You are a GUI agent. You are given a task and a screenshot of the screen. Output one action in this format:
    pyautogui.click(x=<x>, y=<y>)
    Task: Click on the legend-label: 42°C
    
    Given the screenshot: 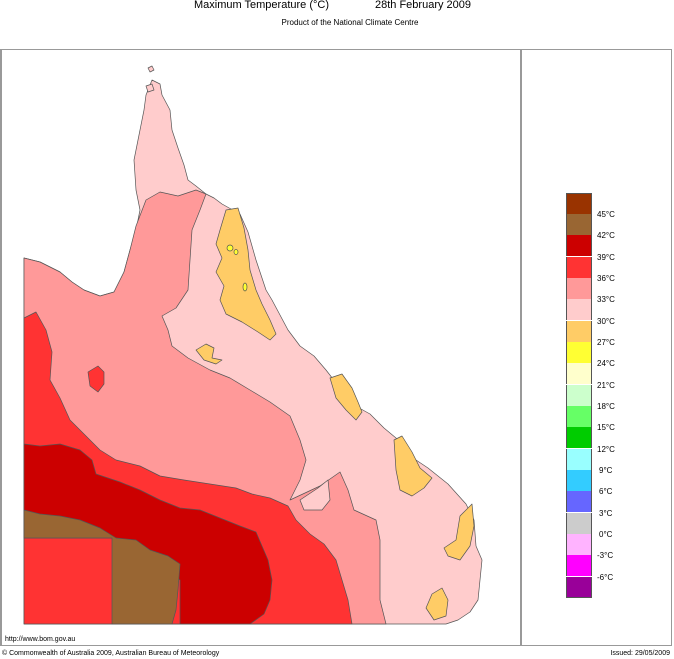 What is the action you would take?
    pyautogui.click(x=606, y=235)
    